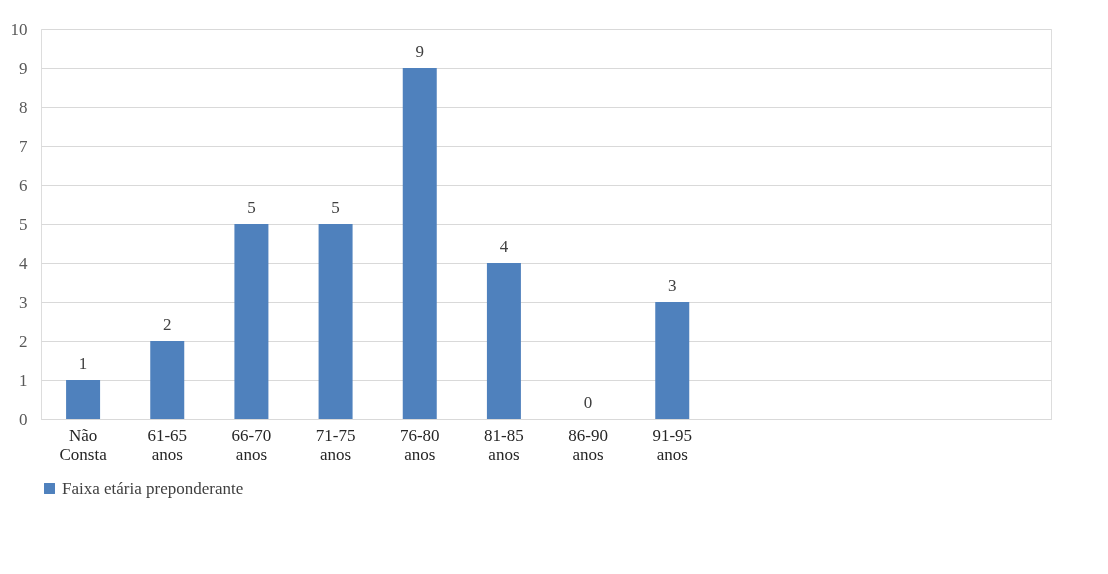  What do you see at coordinates (167, 324) in the screenshot?
I see `data-label: 2` at bounding box center [167, 324].